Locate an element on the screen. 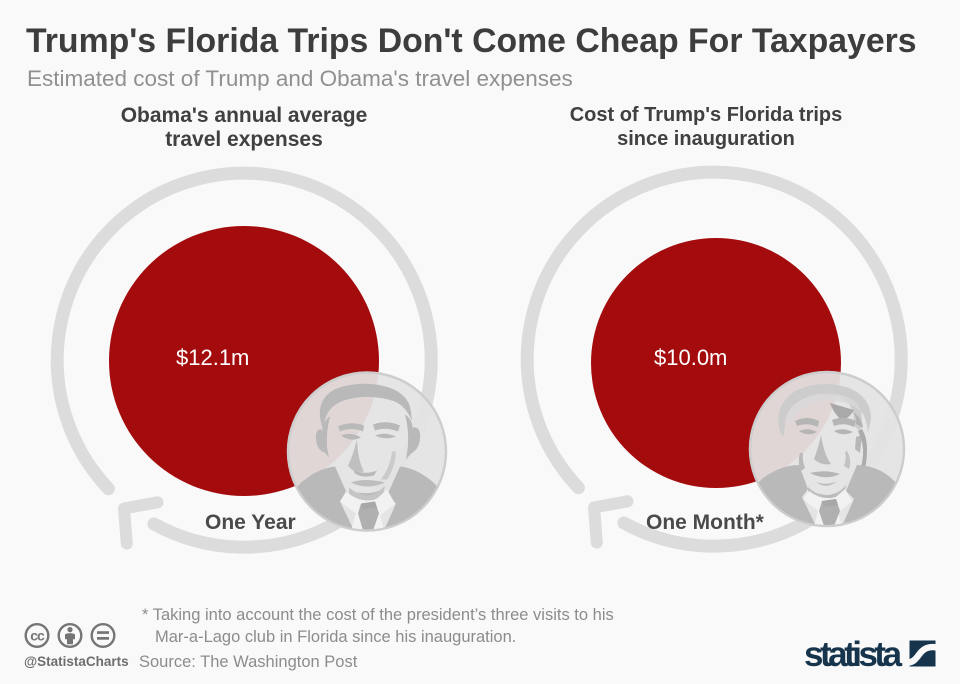  svg-text: cc is located at coordinates (37, 636).